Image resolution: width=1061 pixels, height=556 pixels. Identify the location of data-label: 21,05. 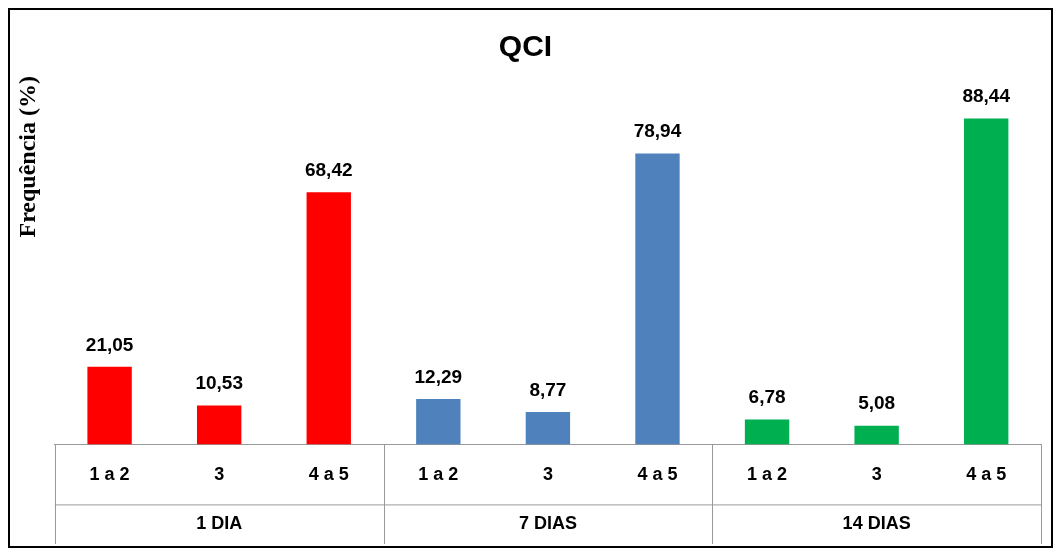
(109, 344).